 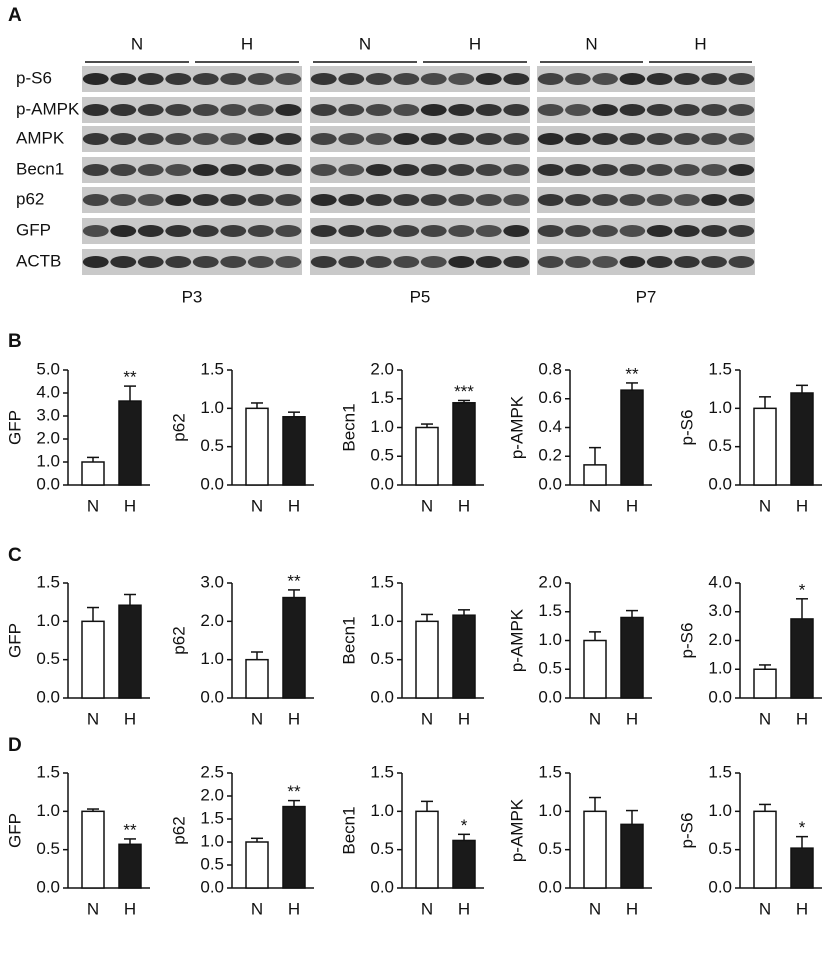 I want to click on panel-label: A, so click(x=15, y=15).